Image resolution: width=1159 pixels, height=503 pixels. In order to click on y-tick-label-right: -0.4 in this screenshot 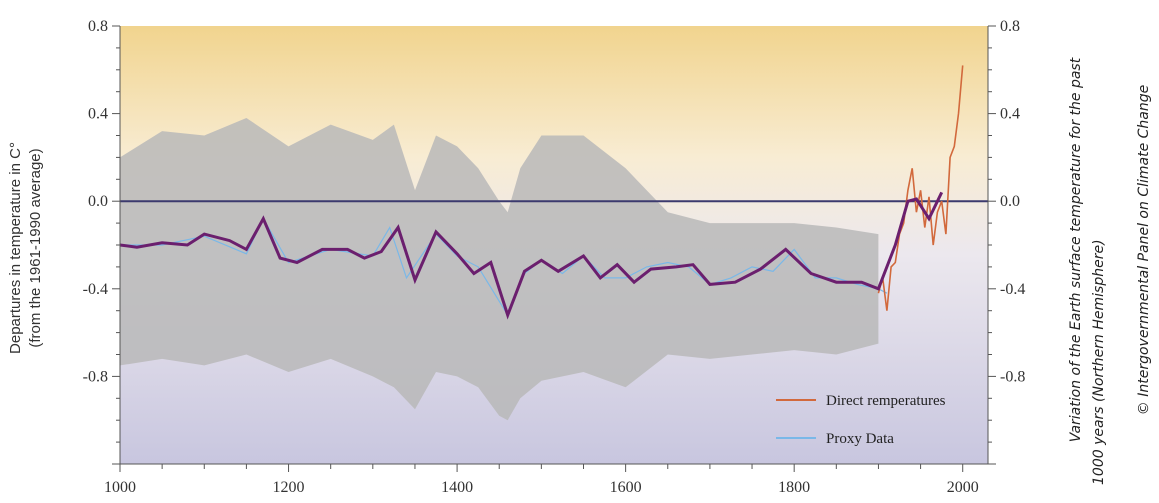, I will do `click(1012, 289)`.